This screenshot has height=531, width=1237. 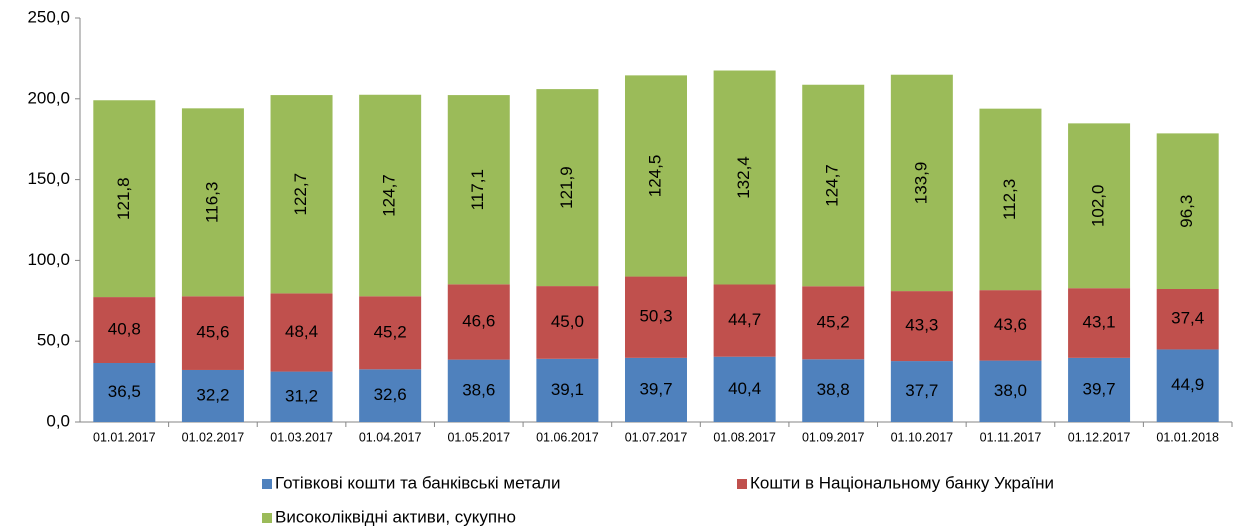 What do you see at coordinates (390, 437) in the screenshot?
I see `x-tick-label: 01.04.2017` at bounding box center [390, 437].